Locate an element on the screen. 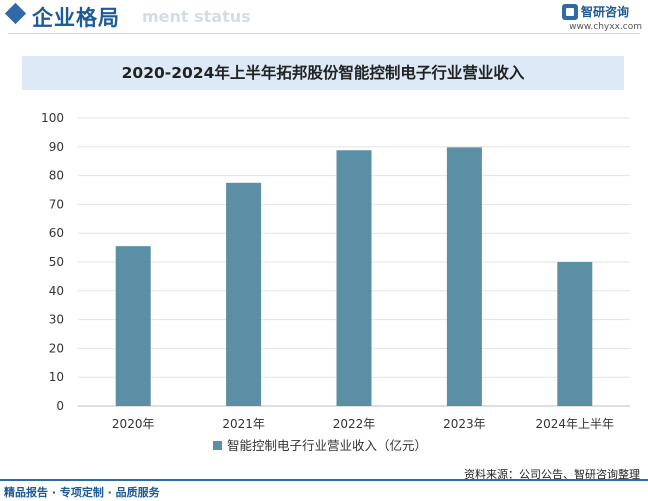 Image resolution: width=648 pixels, height=501 pixels. header-divider is located at coordinates (324, 33).